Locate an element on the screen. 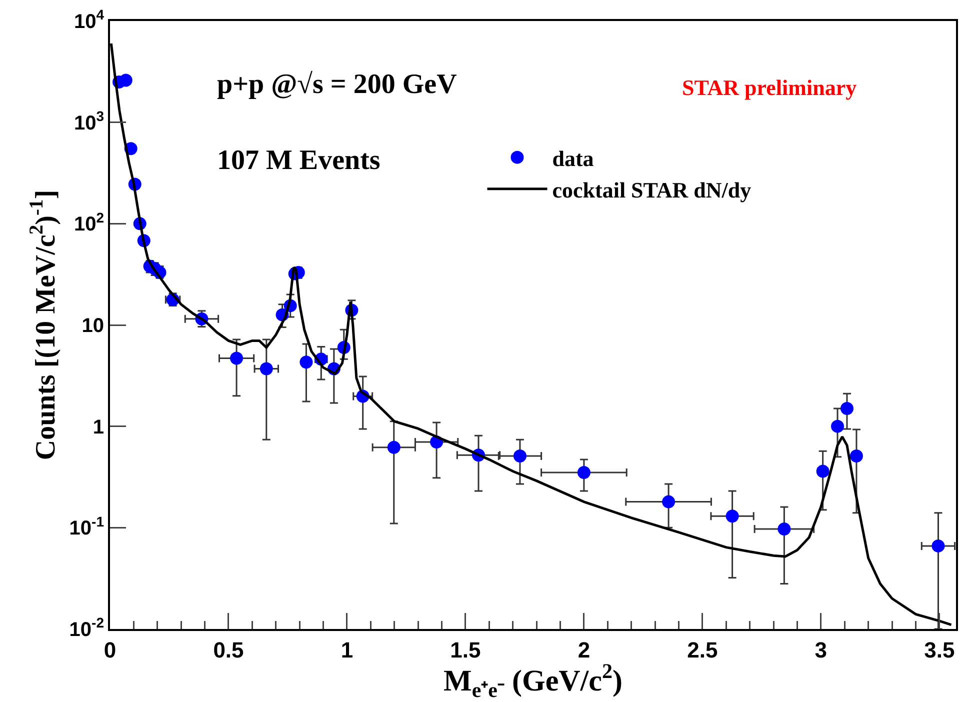  legend-label: cocktail STAR dN/dy is located at coordinates (652, 190).